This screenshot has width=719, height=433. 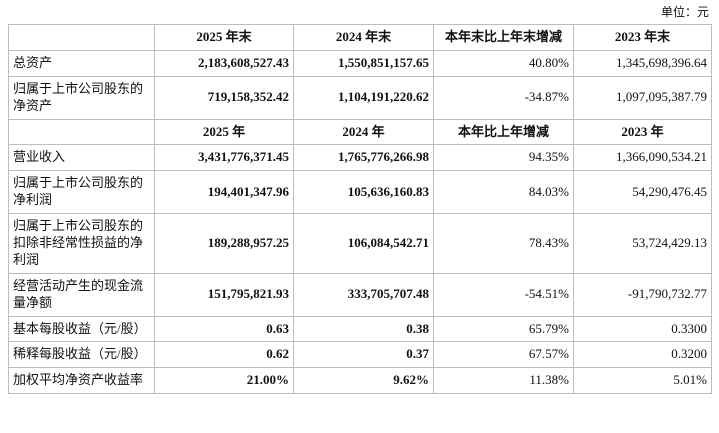 What do you see at coordinates (503, 329) in the screenshot?
I see `value-cell: 65.79%` at bounding box center [503, 329].